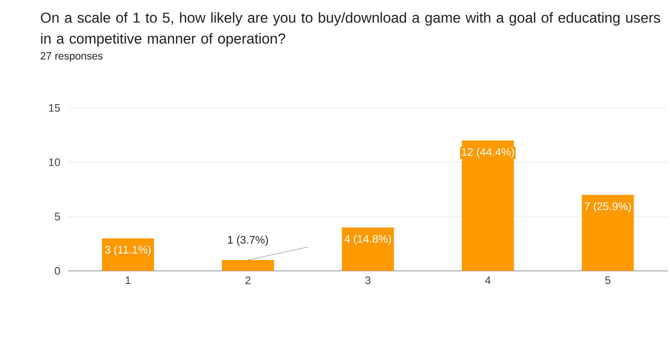 This screenshot has width=670, height=341. What do you see at coordinates (488, 280) in the screenshot?
I see `x-tick-label: 4` at bounding box center [488, 280].